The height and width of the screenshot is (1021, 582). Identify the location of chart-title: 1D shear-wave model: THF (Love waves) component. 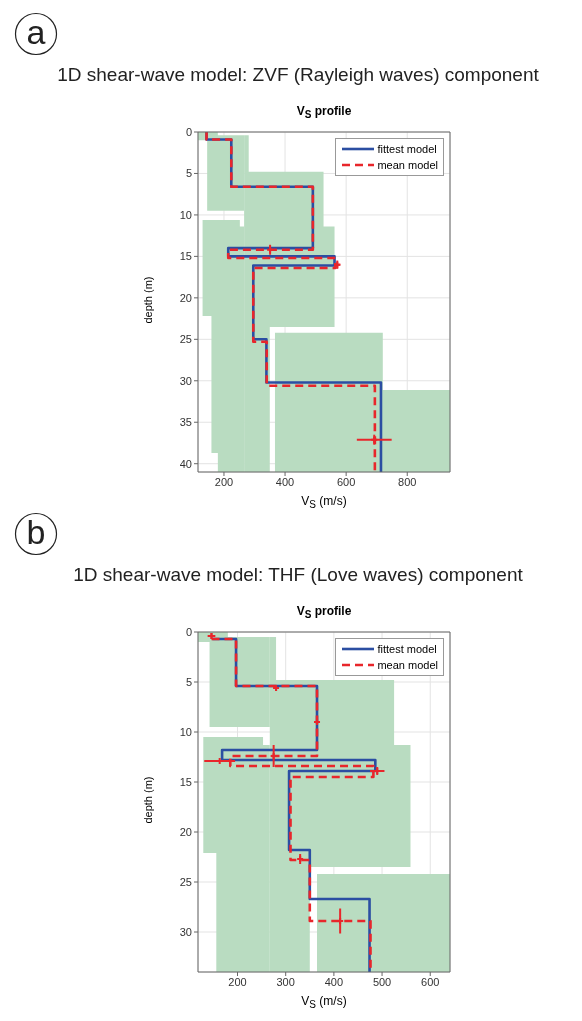
(298, 575).